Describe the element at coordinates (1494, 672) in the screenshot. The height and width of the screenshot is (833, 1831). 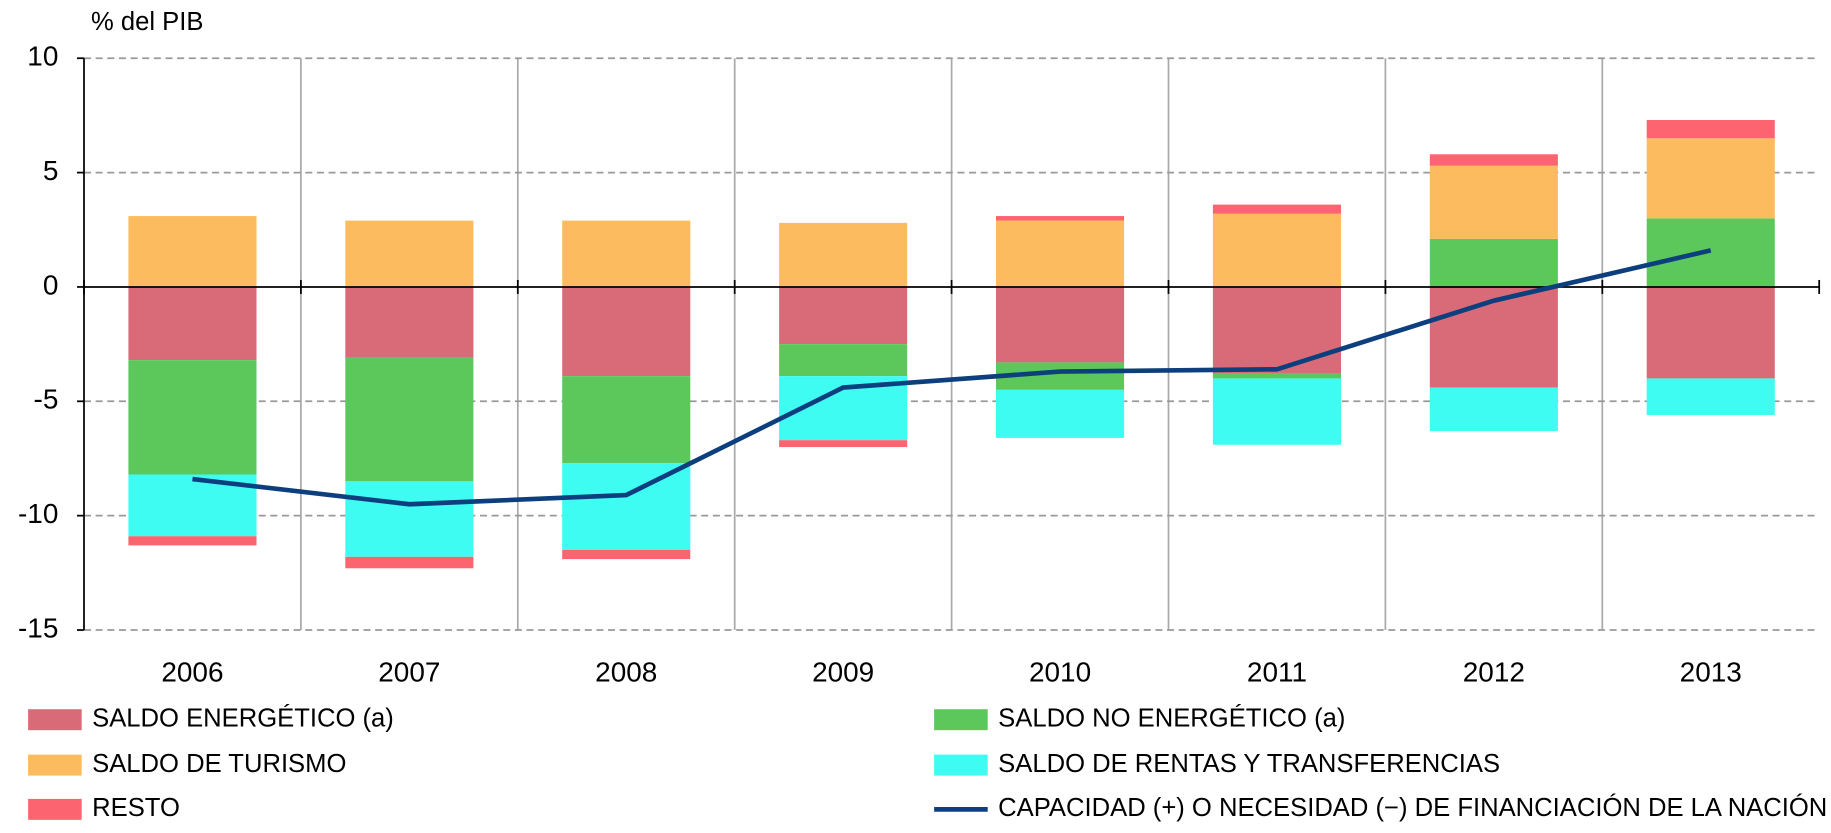
I see `x-tick-label: 2012` at that location.